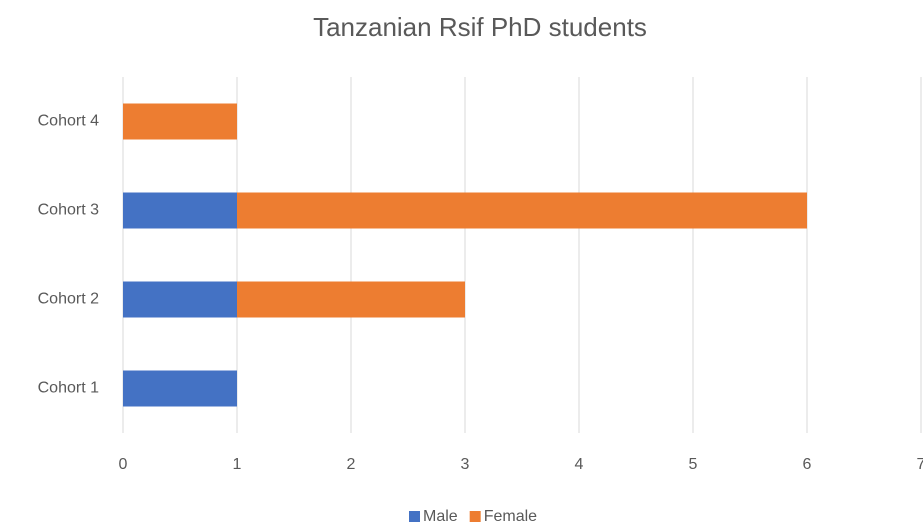 This screenshot has height=528, width=923. I want to click on legend-label: Female, so click(510, 516).